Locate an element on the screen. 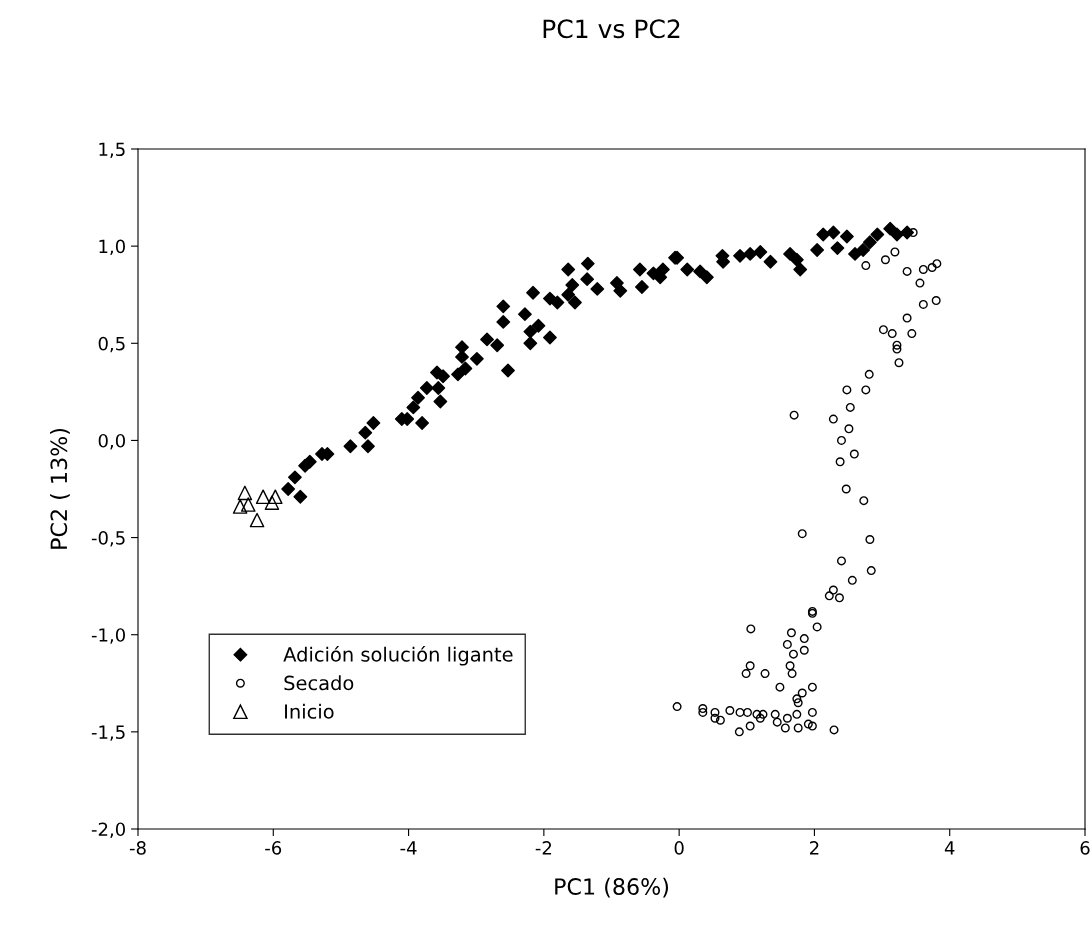  y-tick-label: 0,5 is located at coordinates (111, 344).